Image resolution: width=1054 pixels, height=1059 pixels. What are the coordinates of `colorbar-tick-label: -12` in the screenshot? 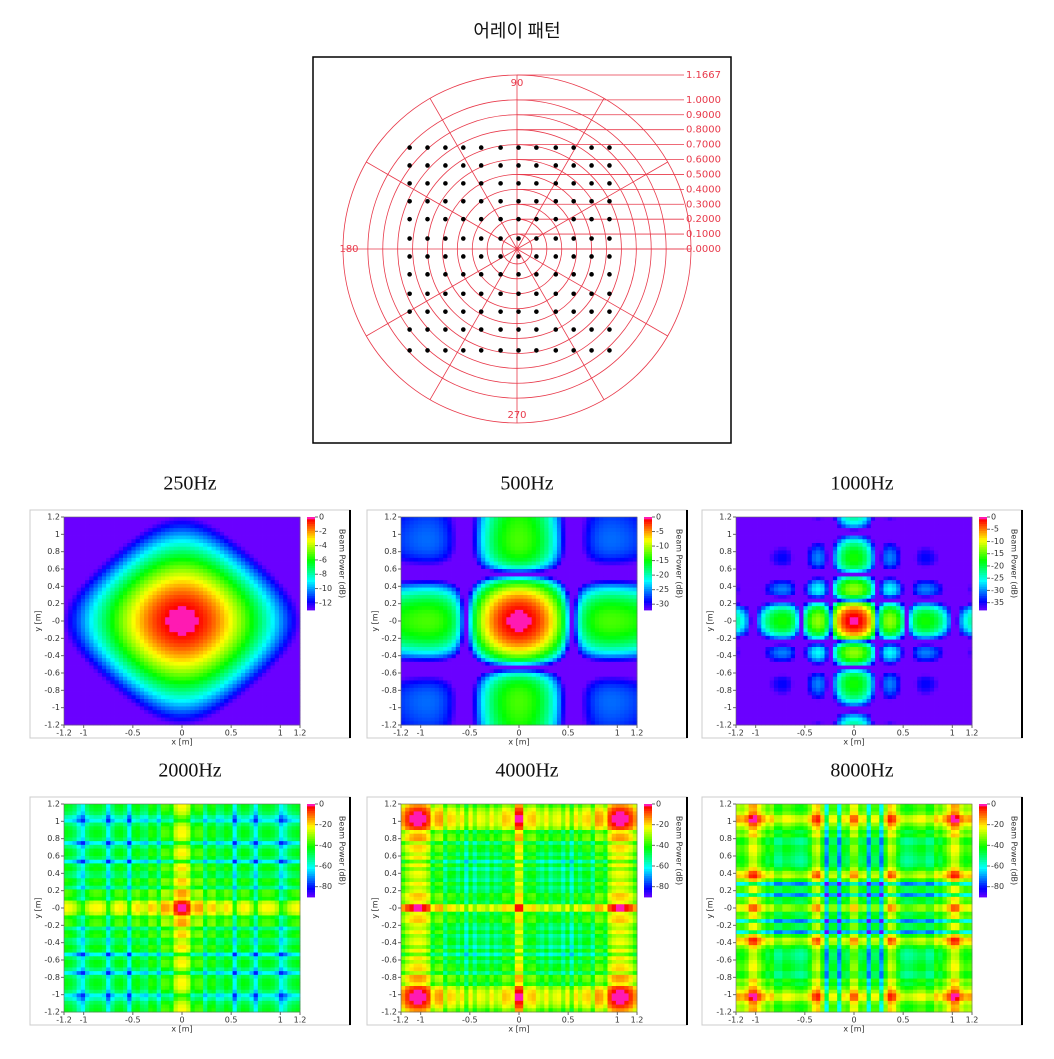 It's located at (325, 602).